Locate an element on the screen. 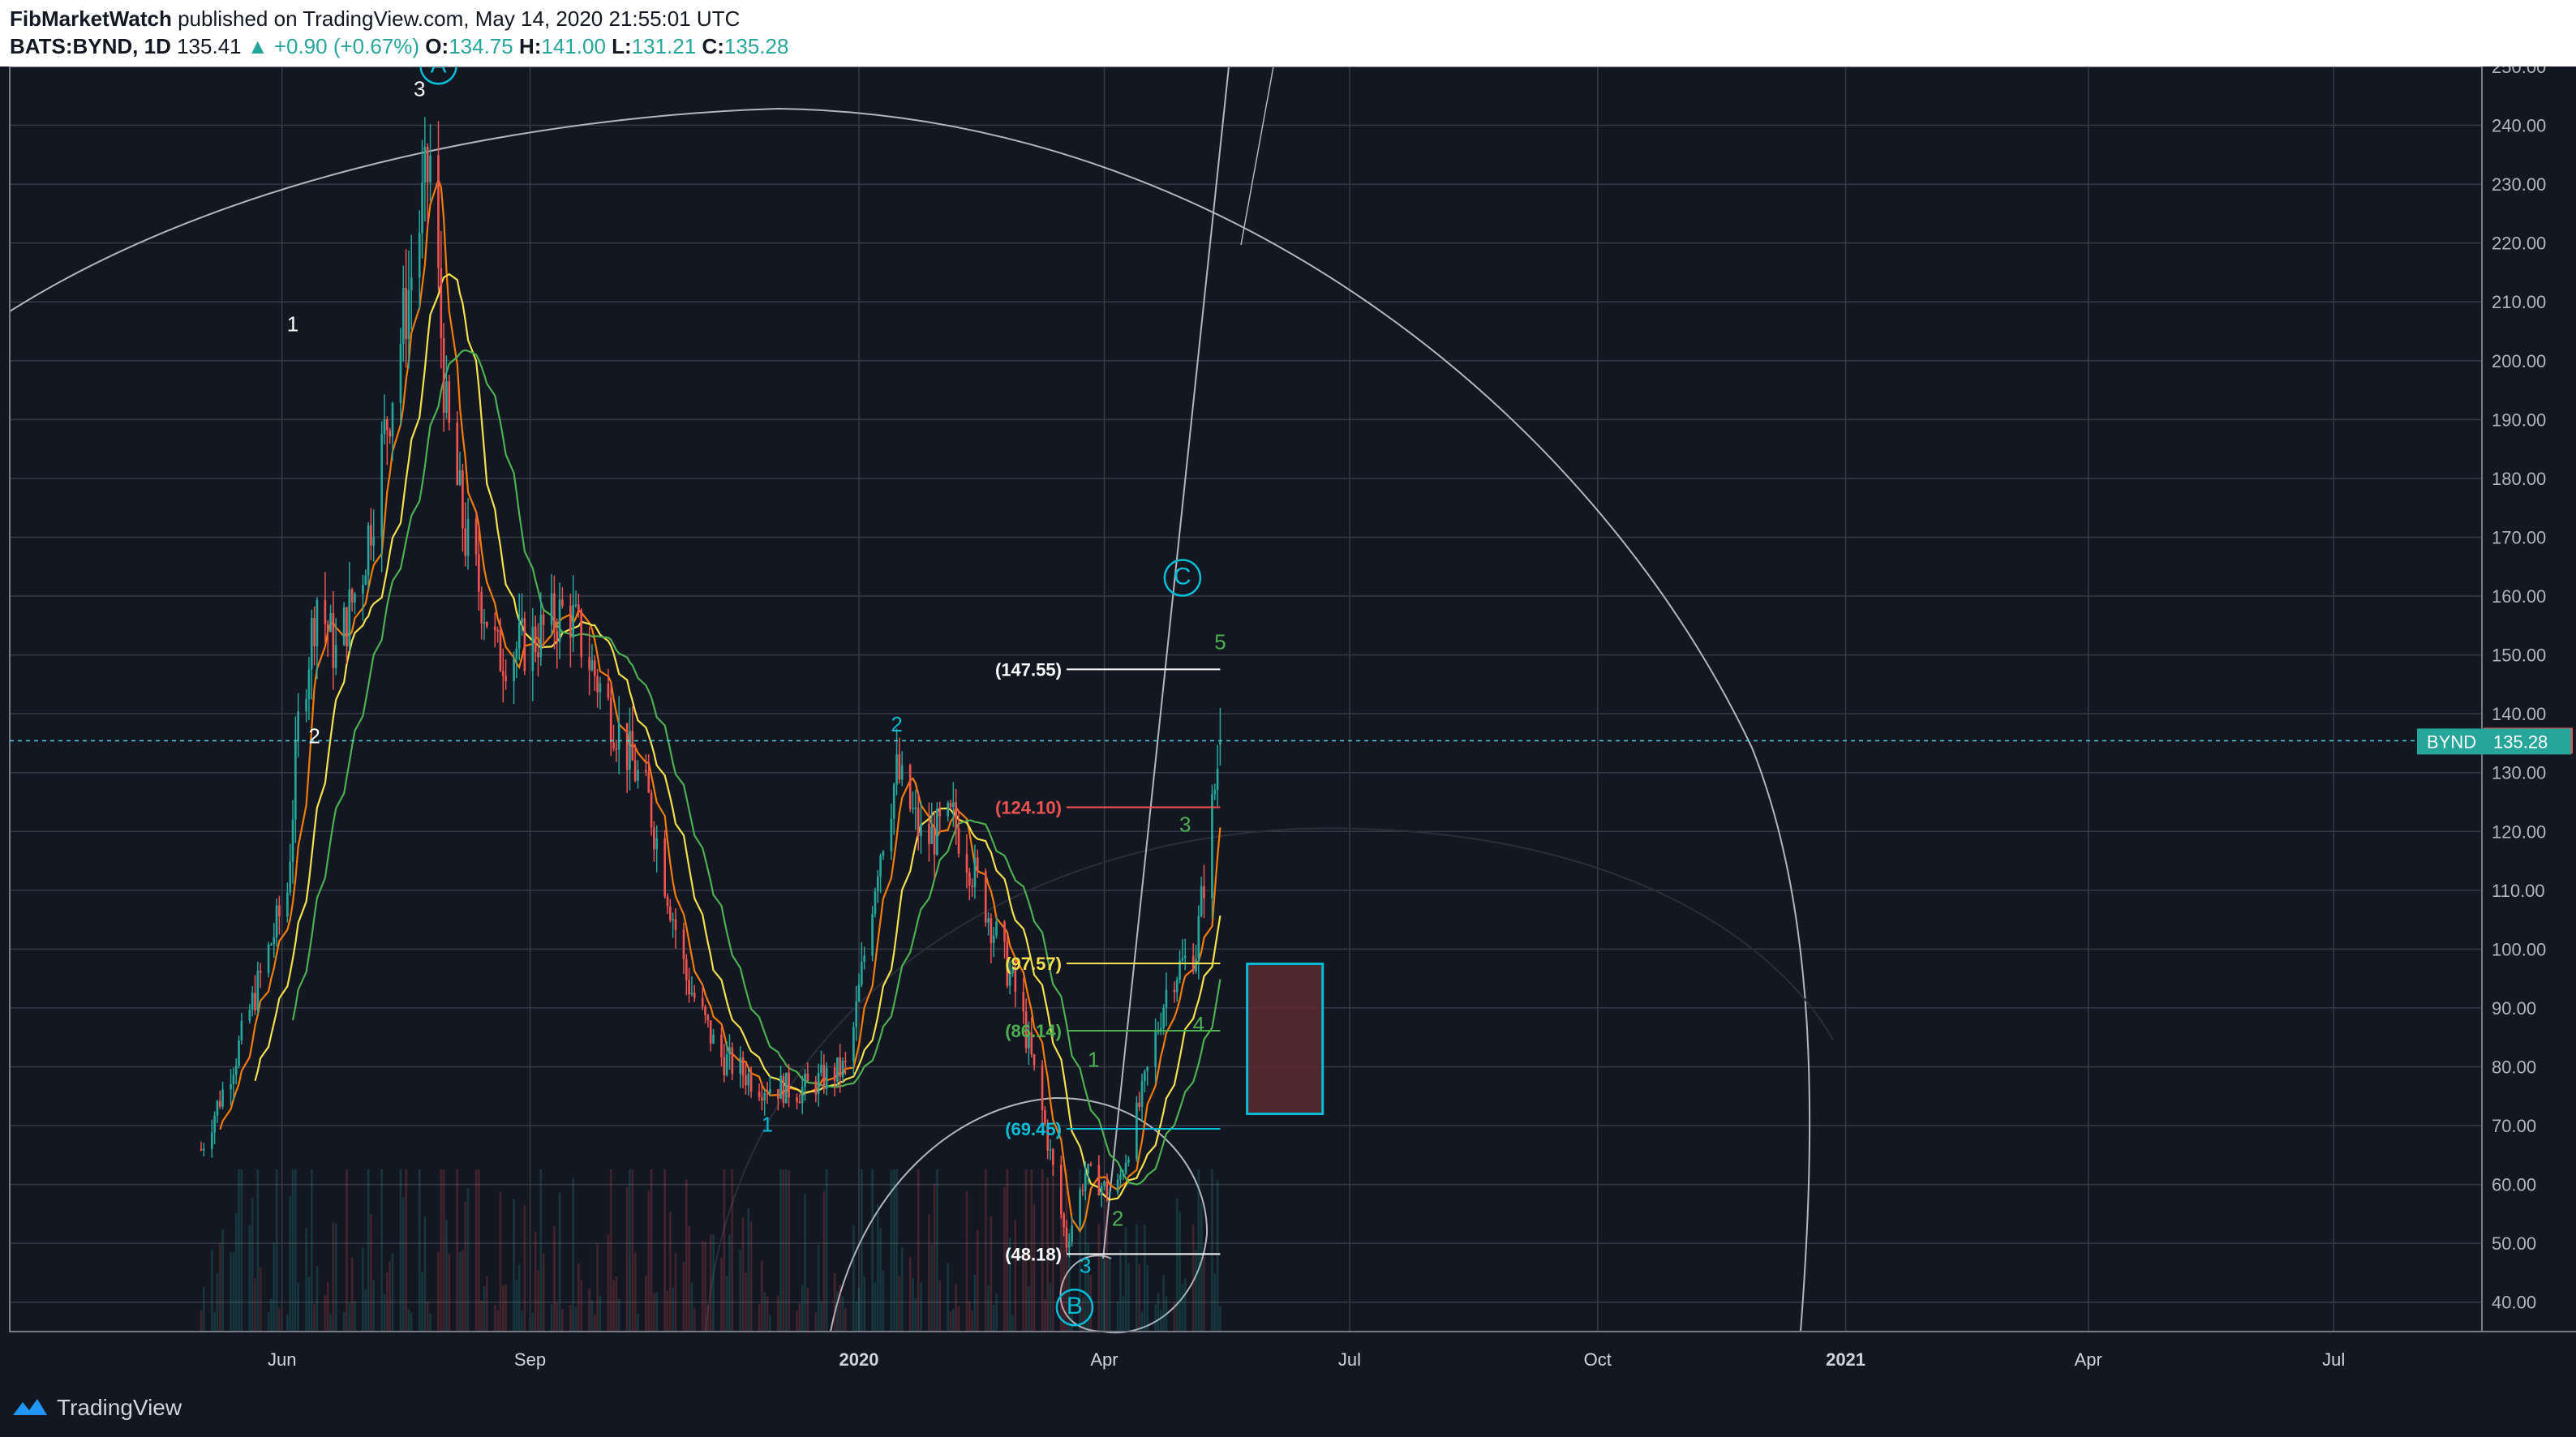 This screenshot has height=1437, width=2576. close-badge-value: 135.28 is located at coordinates (2520, 741).